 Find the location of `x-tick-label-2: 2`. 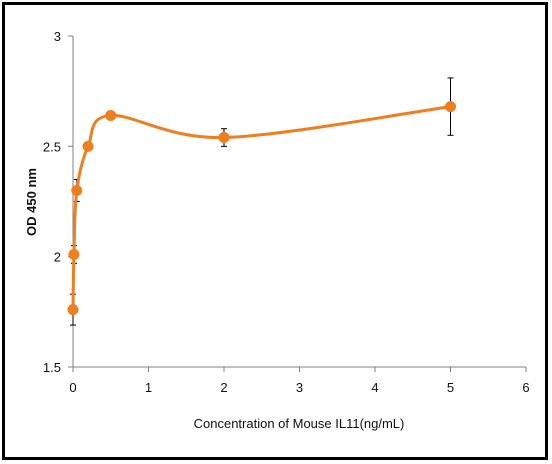

x-tick-label-2: 2 is located at coordinates (223, 387).